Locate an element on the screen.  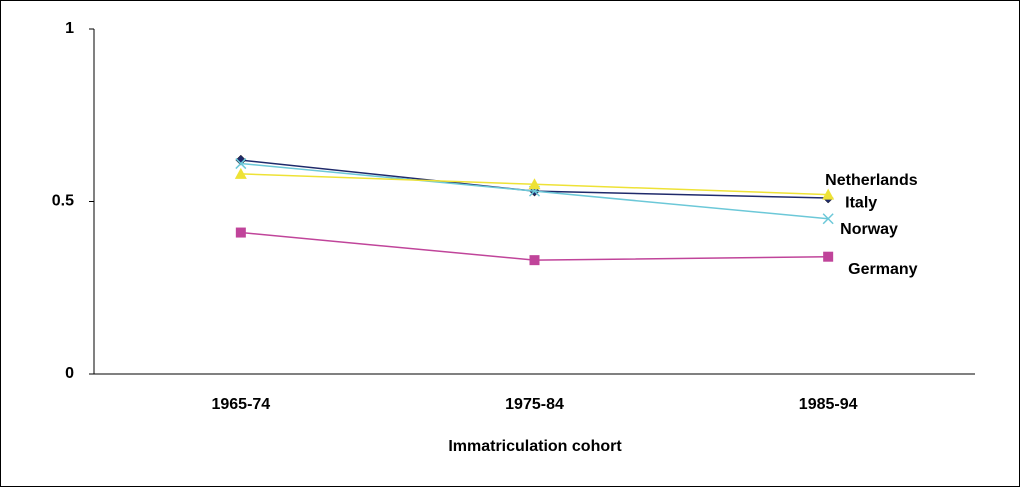
x-tick-label: 1975-84 is located at coordinates (534, 404).